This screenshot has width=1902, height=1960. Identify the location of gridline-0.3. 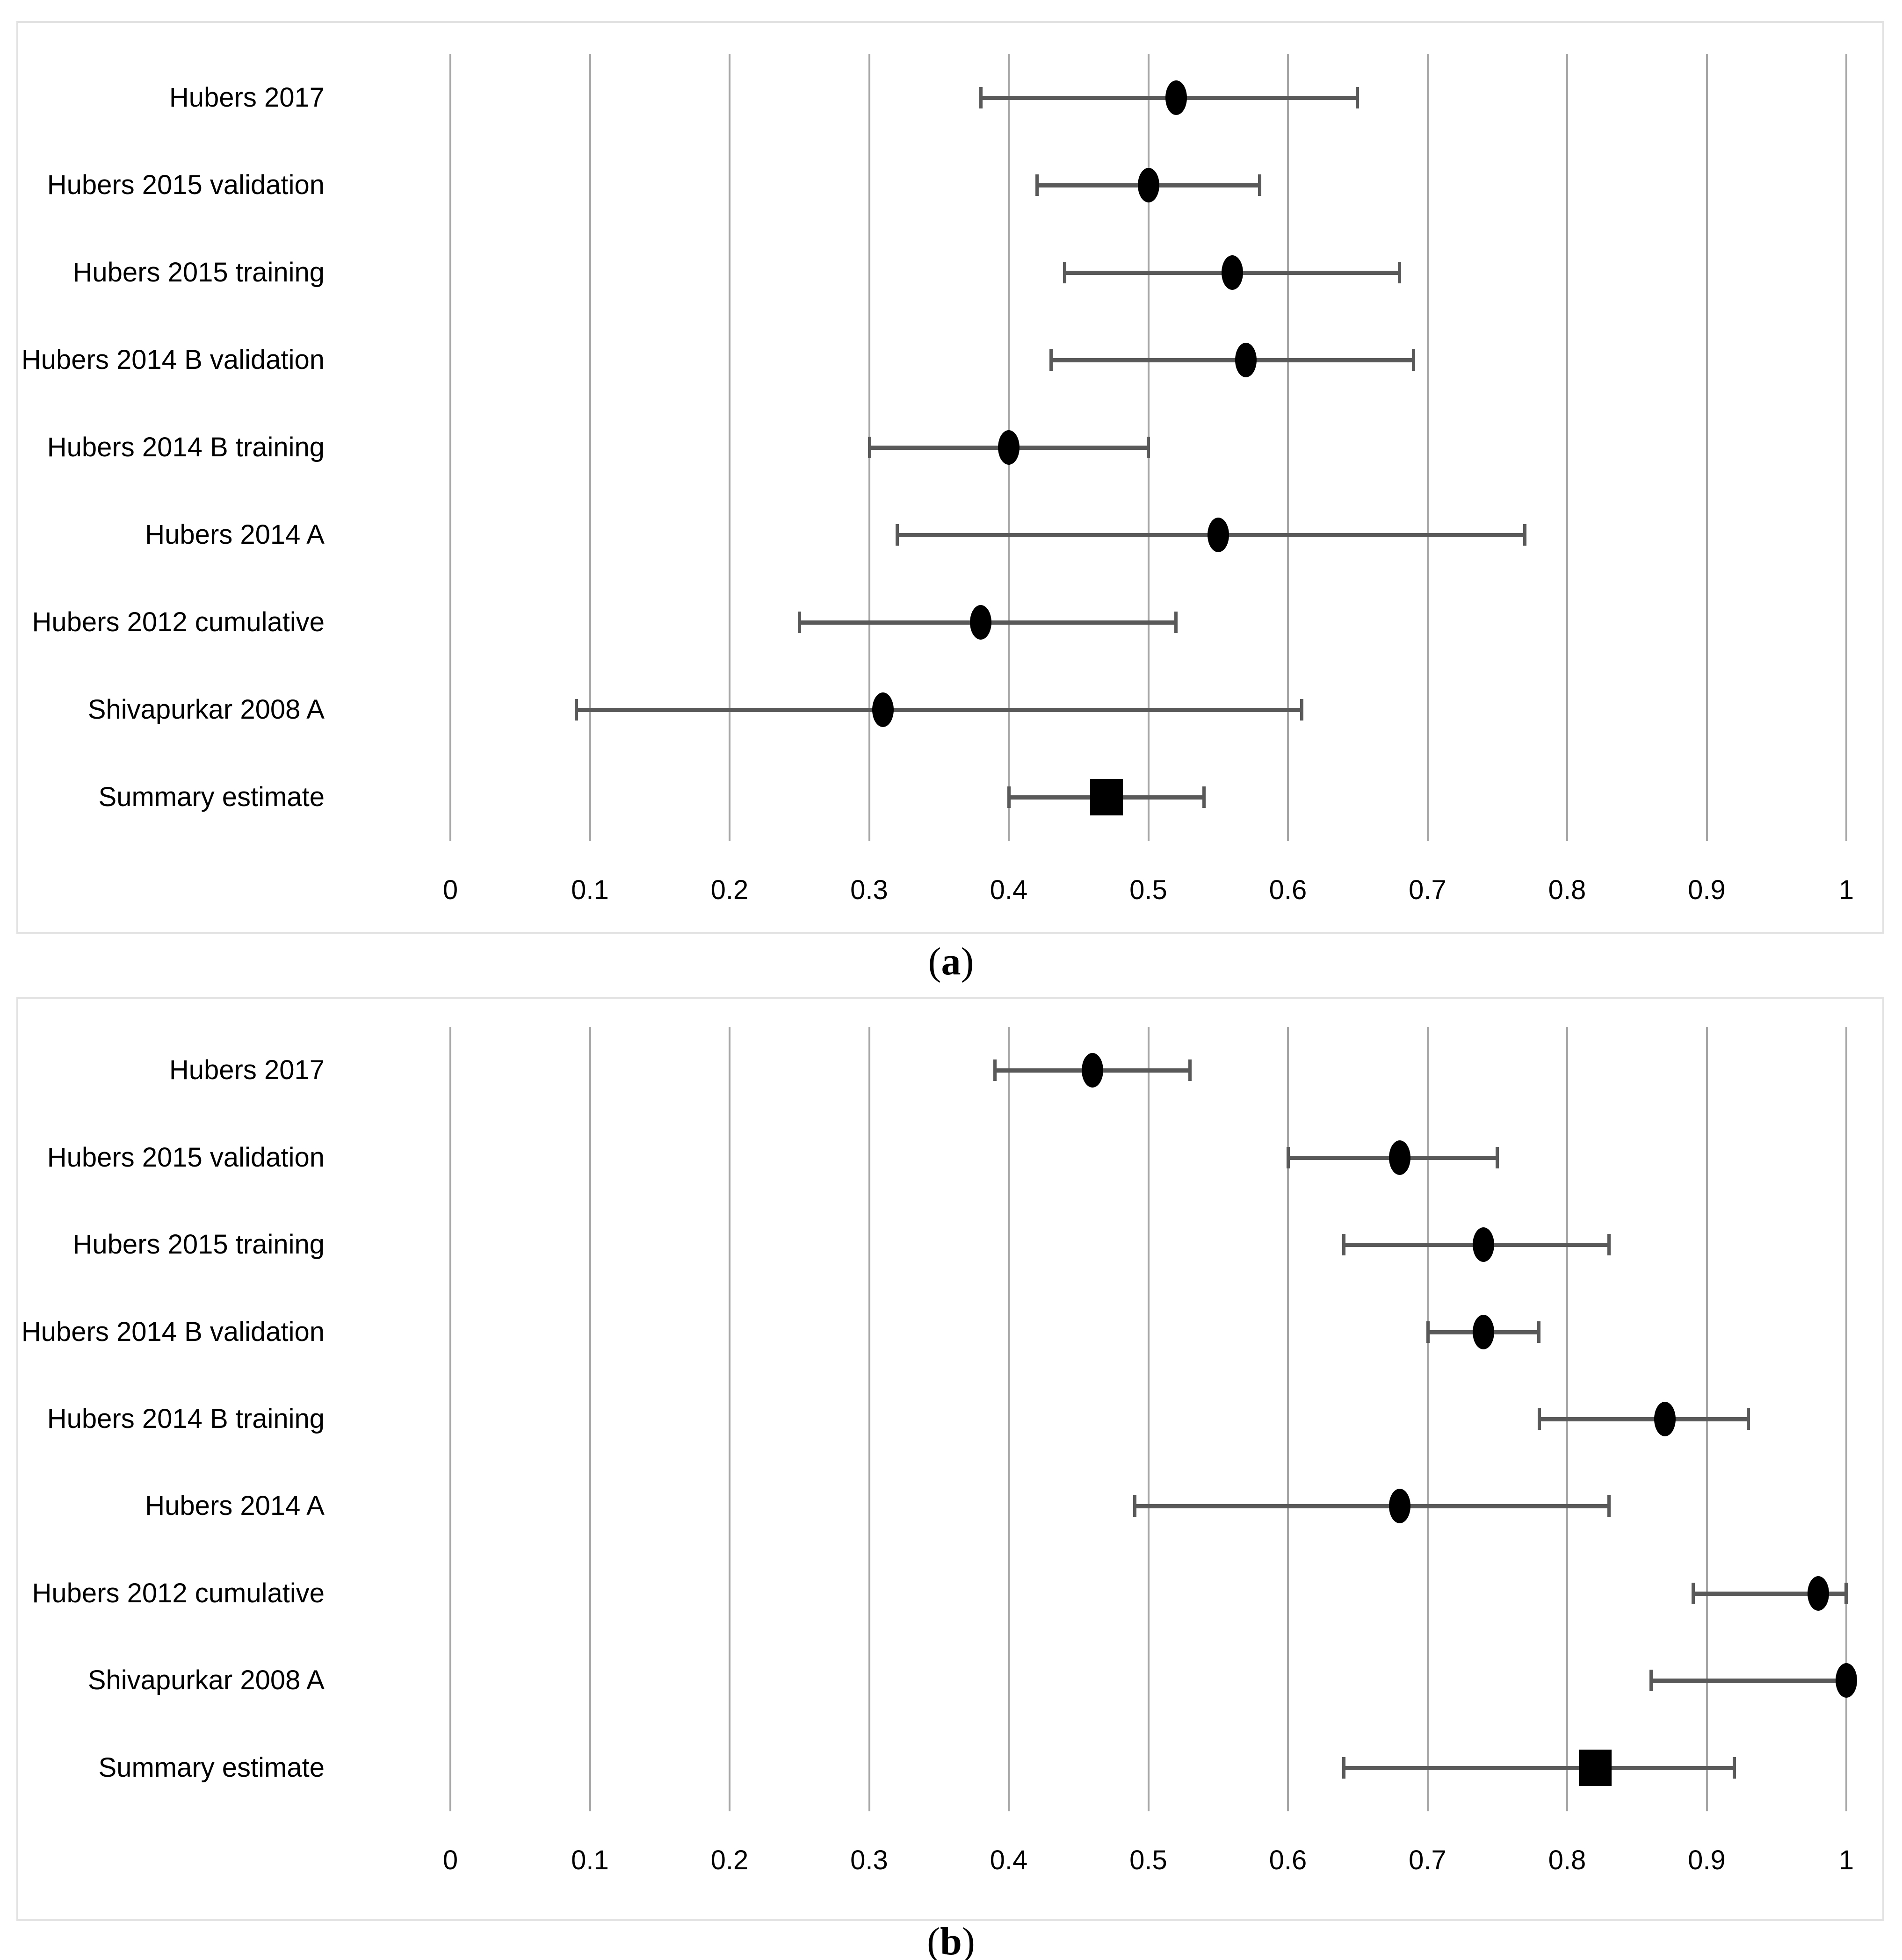
(869, 1419).